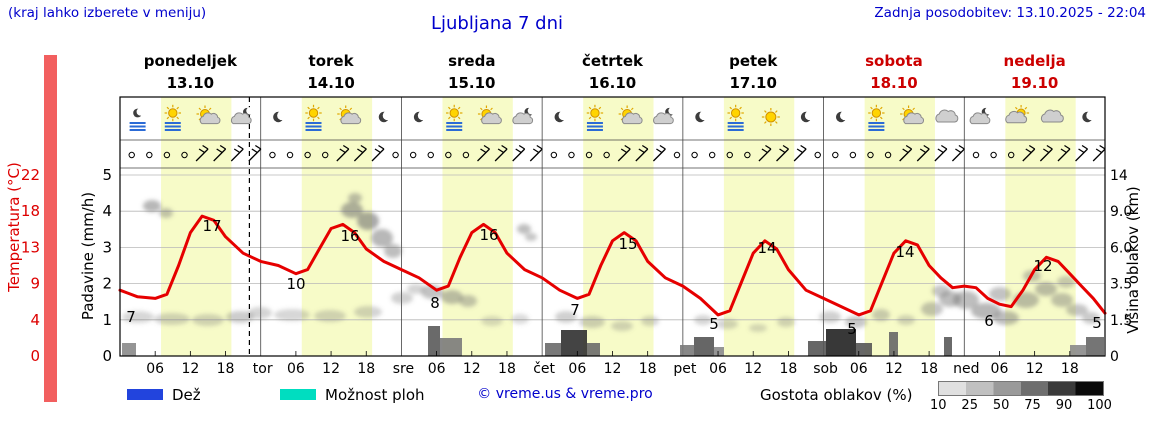  I want to click on scale-tick: 50, so click(1001, 405).